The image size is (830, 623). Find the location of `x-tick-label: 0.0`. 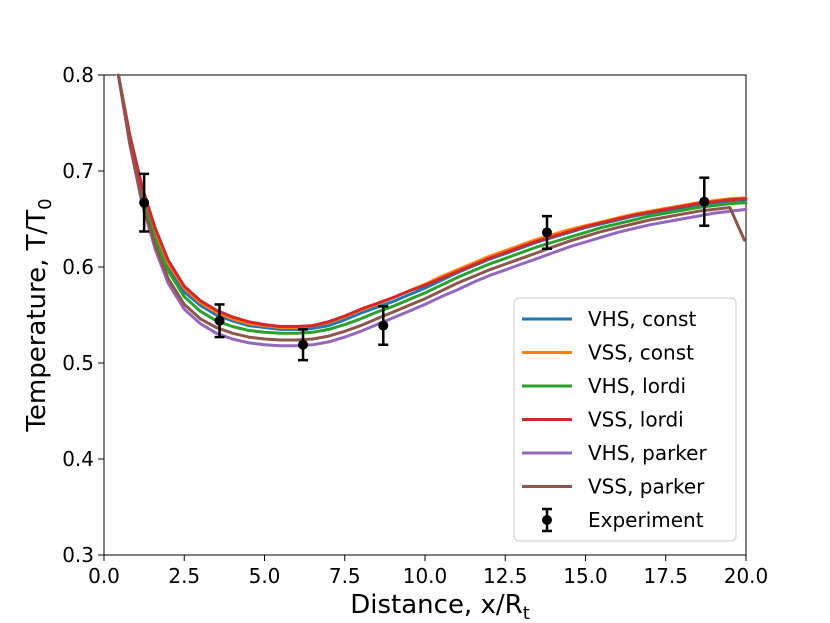

x-tick-label: 0.0 is located at coordinates (104, 576).